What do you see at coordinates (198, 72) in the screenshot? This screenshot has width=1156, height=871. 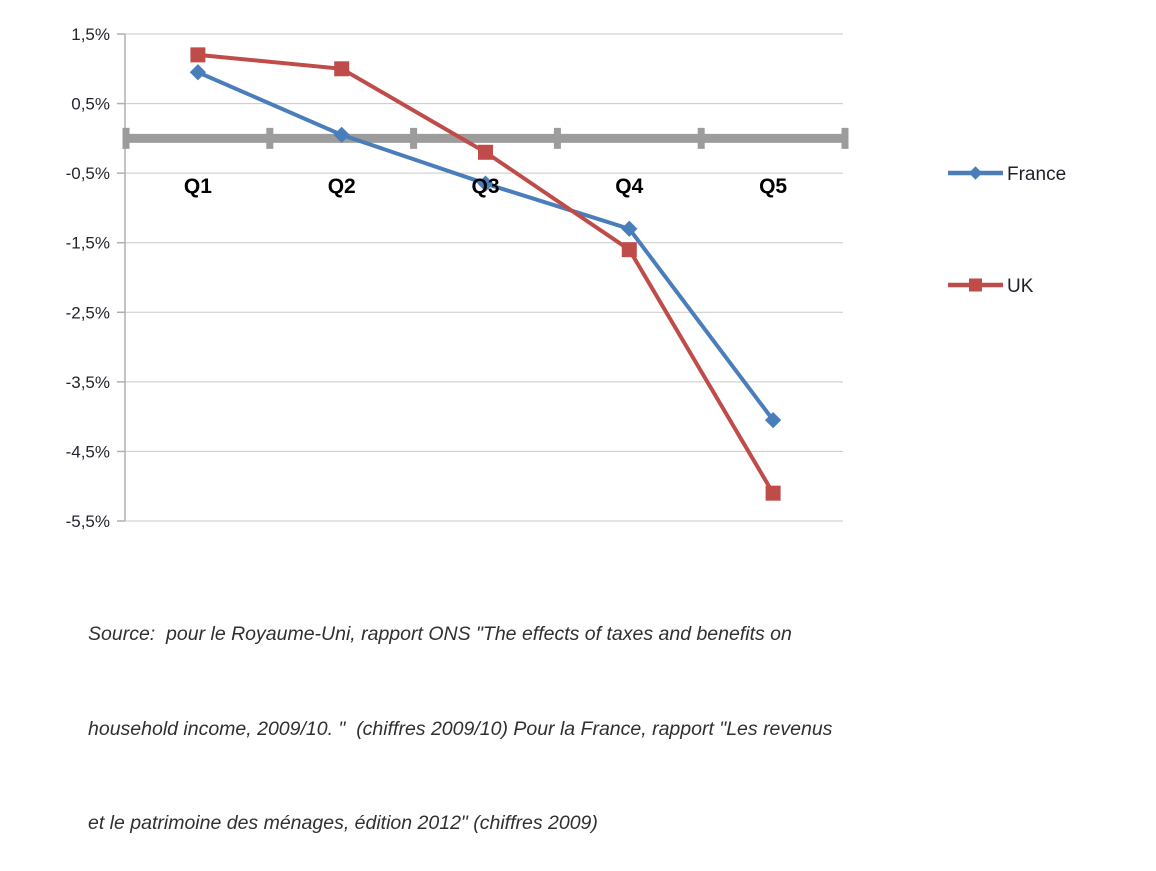 I see `france-marker-q1` at bounding box center [198, 72].